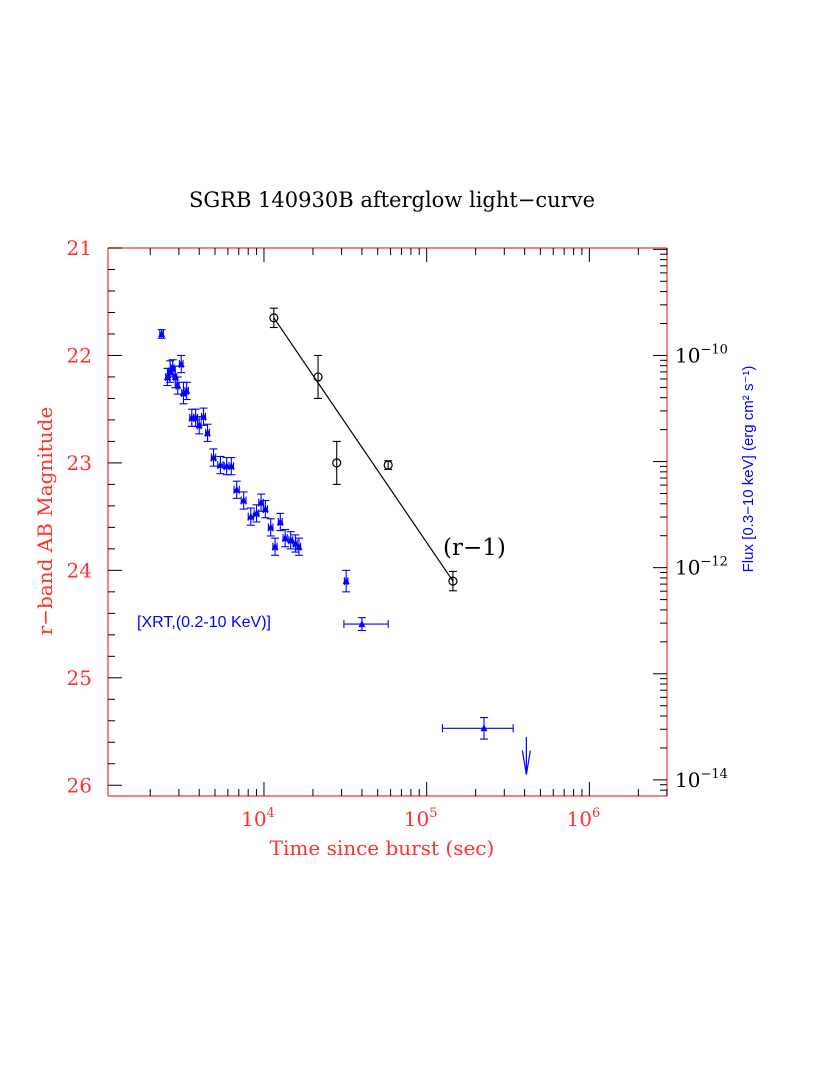 Image resolution: width=830 pixels, height=1080 pixels. I want to click on upper-limit-arrow-head, so click(526, 762).